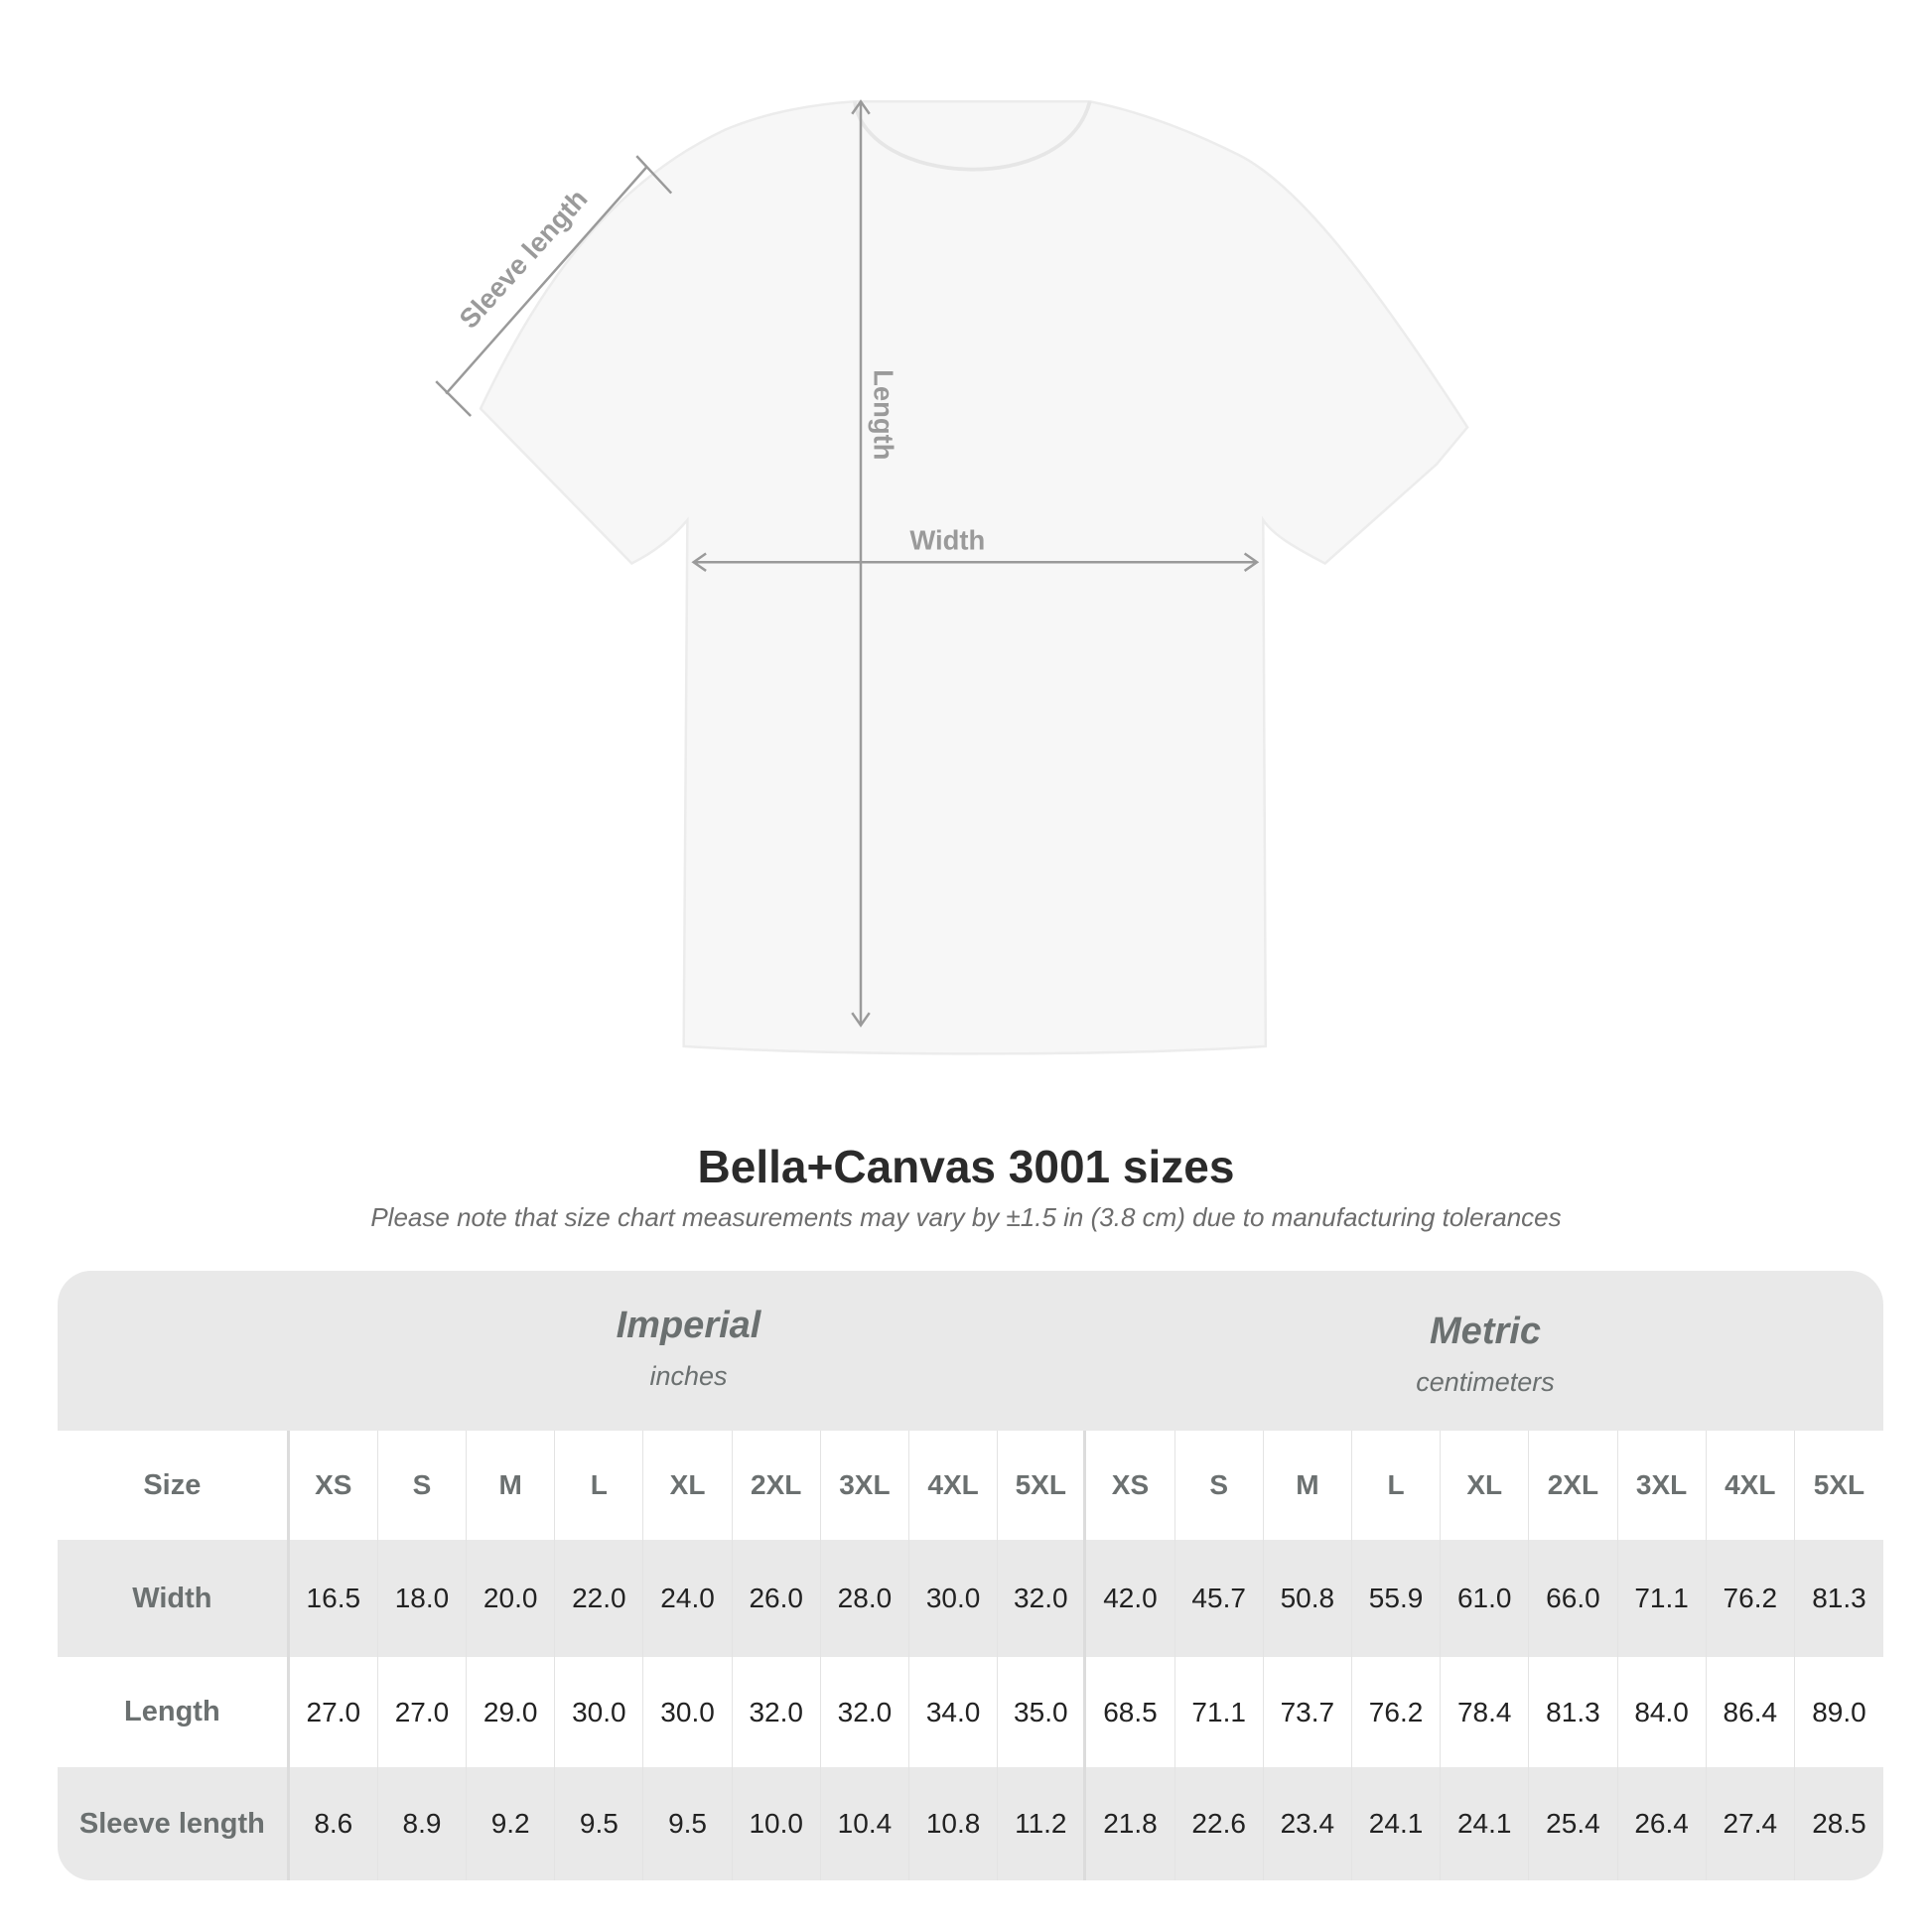  I want to click on row-label: Size, so click(174, 1486).